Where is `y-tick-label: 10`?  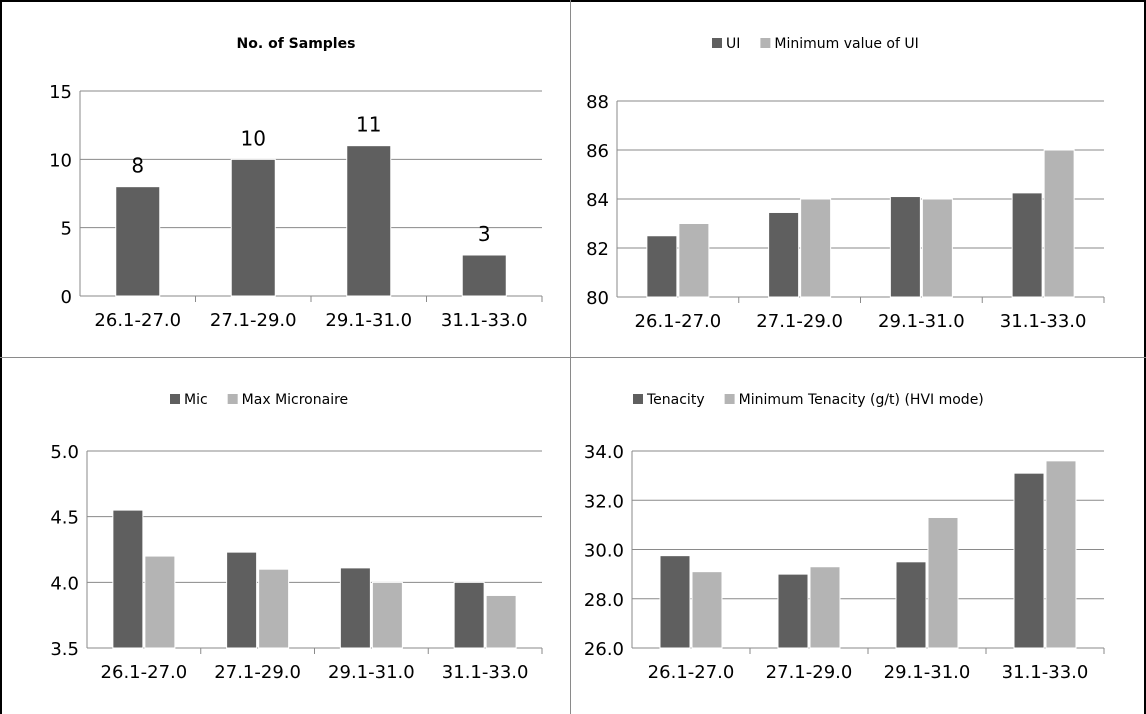
y-tick-label: 10 is located at coordinates (60, 160).